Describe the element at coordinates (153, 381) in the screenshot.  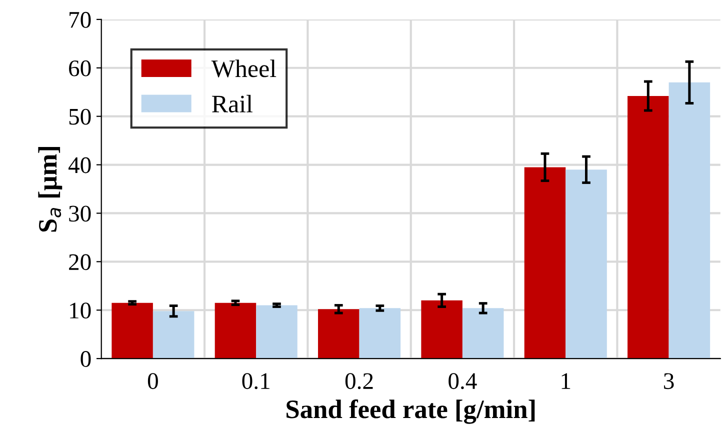
I see `x-tick-label: 0` at that location.